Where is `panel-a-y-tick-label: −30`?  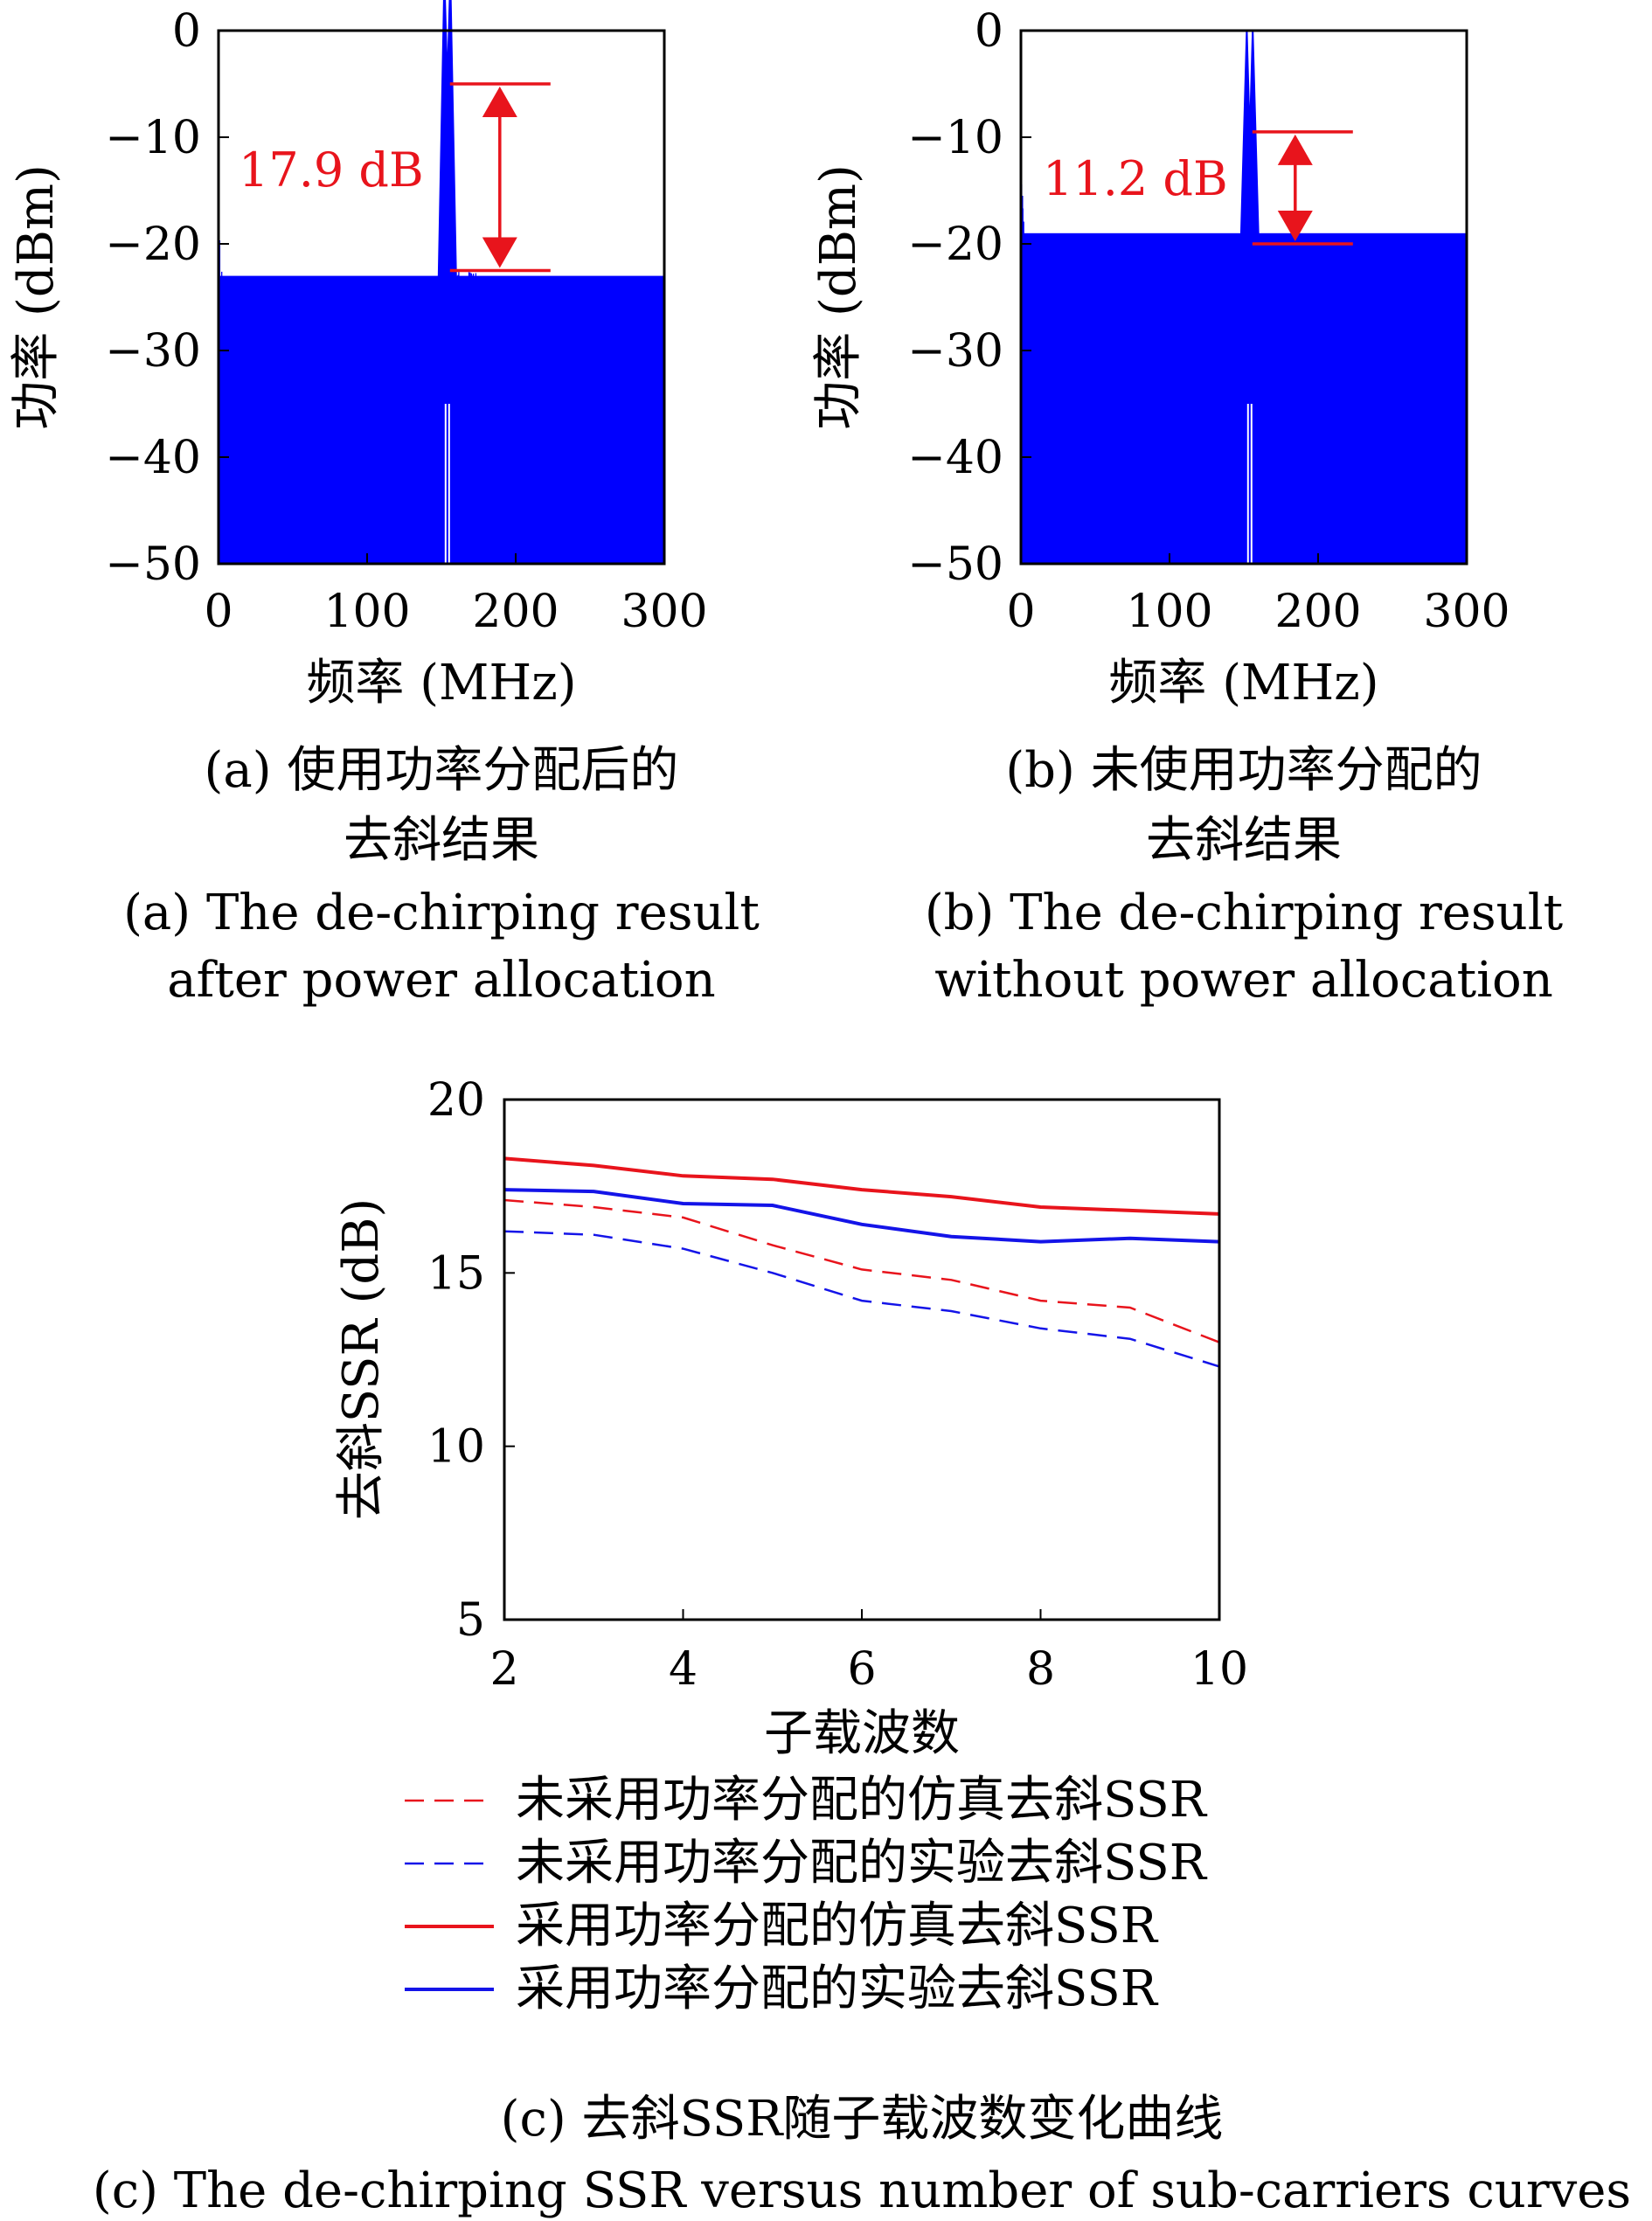
panel-a-y-tick-label: −30 is located at coordinates (153, 352).